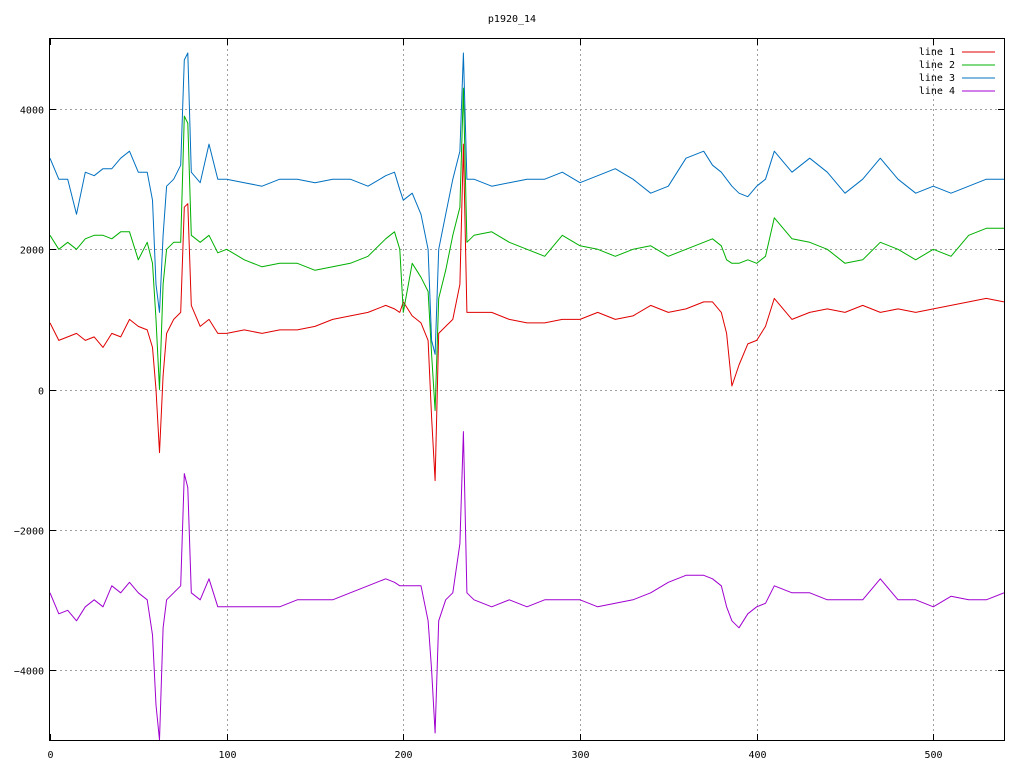 The height and width of the screenshot is (768, 1024). I want to click on y-tick-label: 4000, so click(32, 111).